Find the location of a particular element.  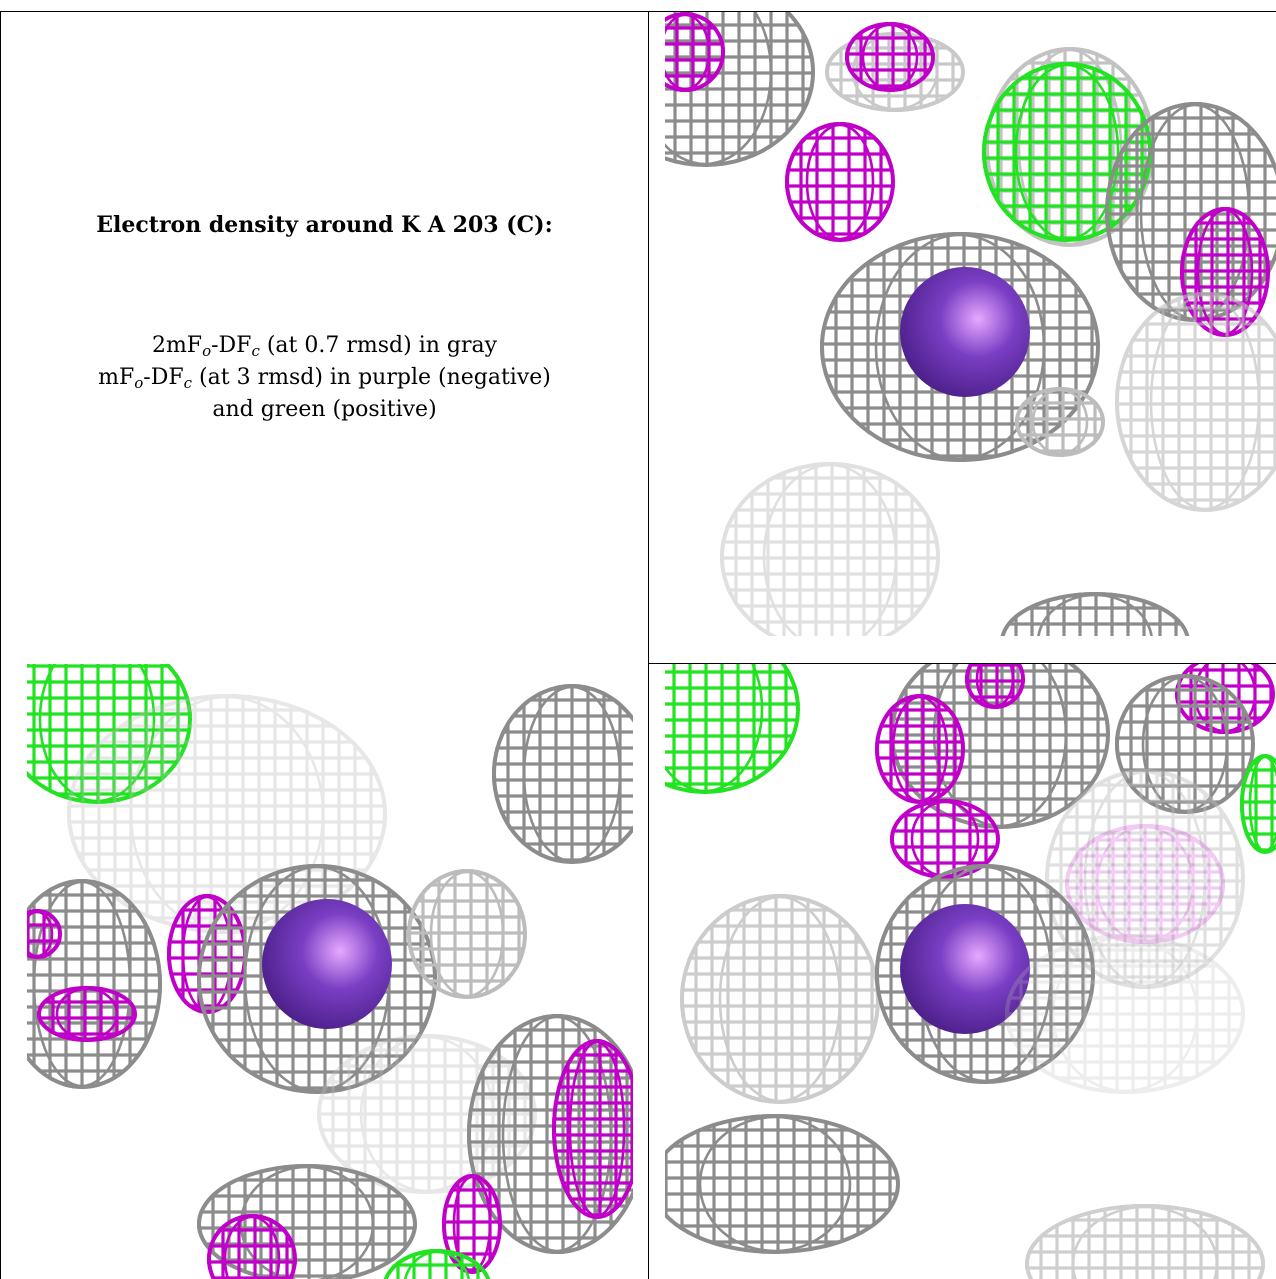

caption-line2-part: mF is located at coordinates (116, 377).